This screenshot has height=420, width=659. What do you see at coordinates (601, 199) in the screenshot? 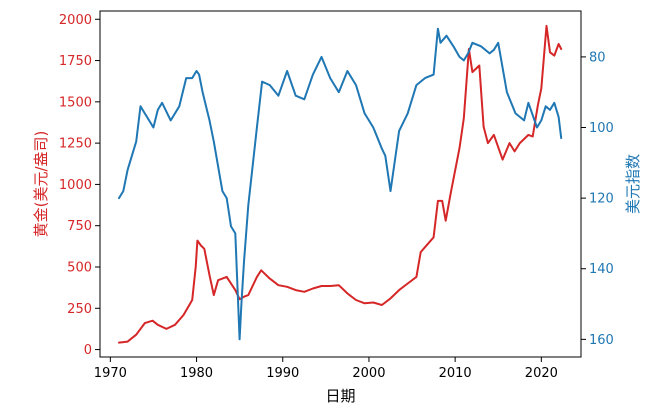
I see `right-y-tick-label: 120` at bounding box center [601, 199].